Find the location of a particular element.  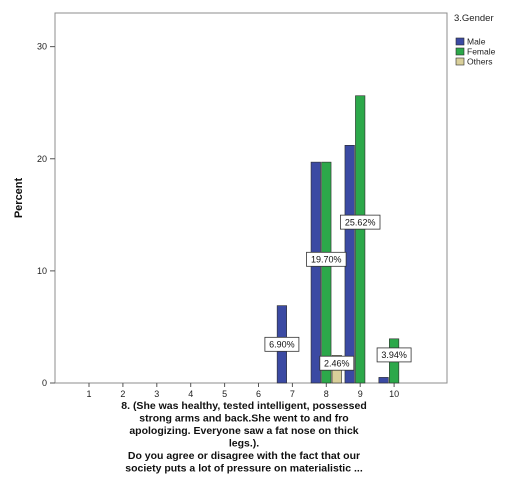

x-axis-title-line: legs.). is located at coordinates (244, 444).